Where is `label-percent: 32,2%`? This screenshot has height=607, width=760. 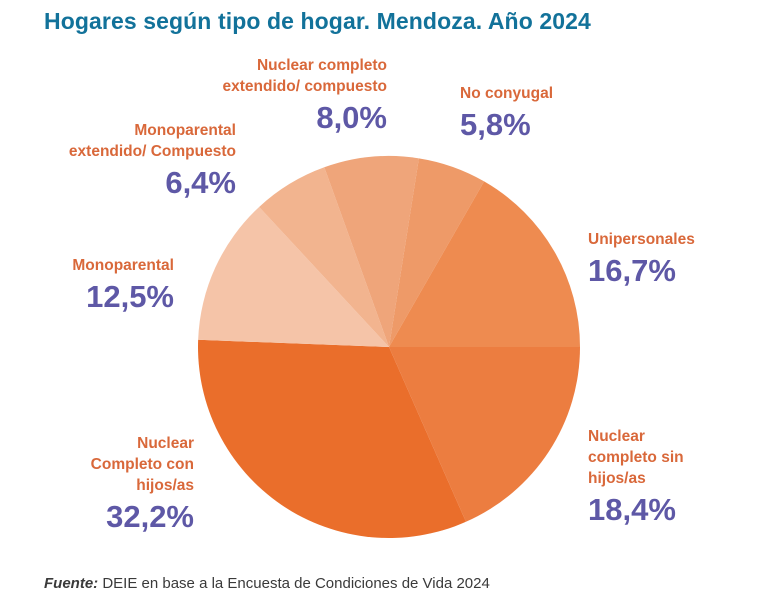 label-percent: 32,2% is located at coordinates (150, 516).